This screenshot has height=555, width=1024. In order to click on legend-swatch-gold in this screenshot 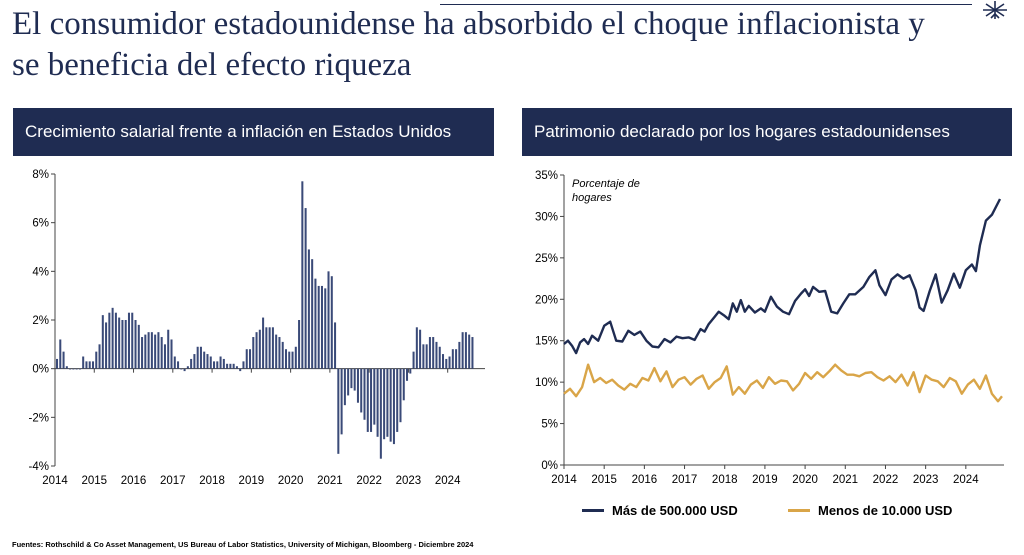, I will do `click(799, 510)`.